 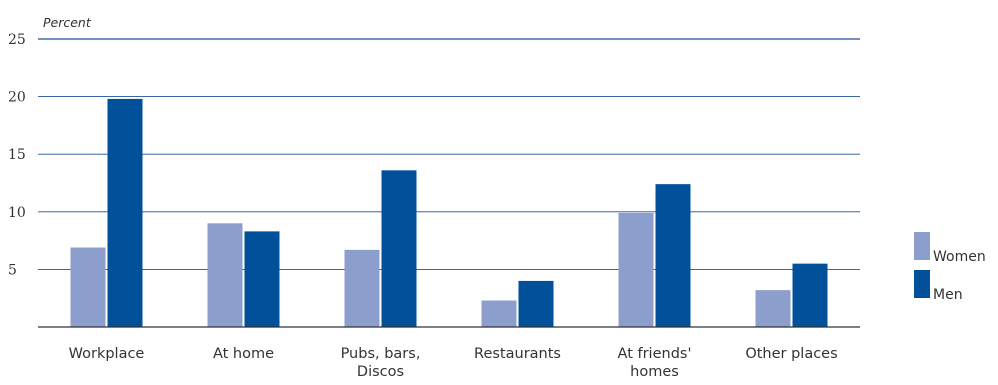 What do you see at coordinates (381, 354) in the screenshot?
I see `x-category-label-2-line-0: Pubs, bars,` at bounding box center [381, 354].